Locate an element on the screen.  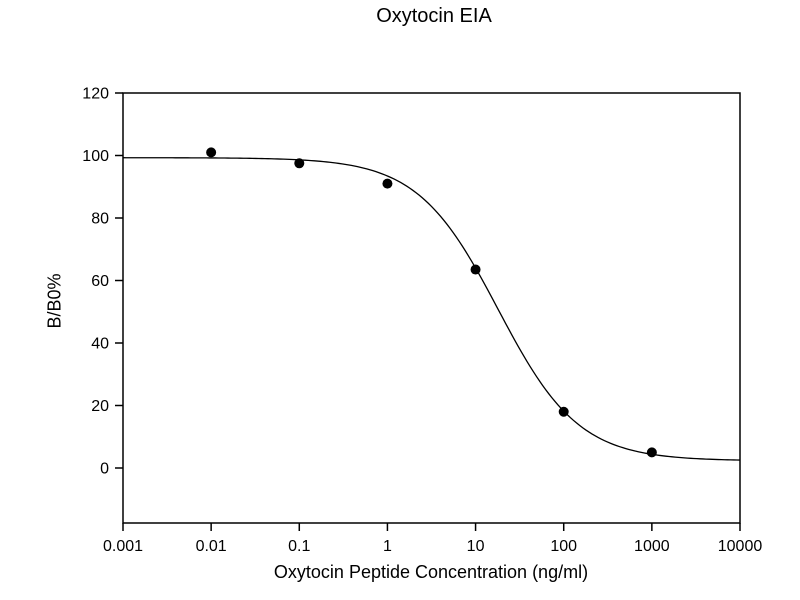
x-tick-label: 100 is located at coordinates (563, 546).